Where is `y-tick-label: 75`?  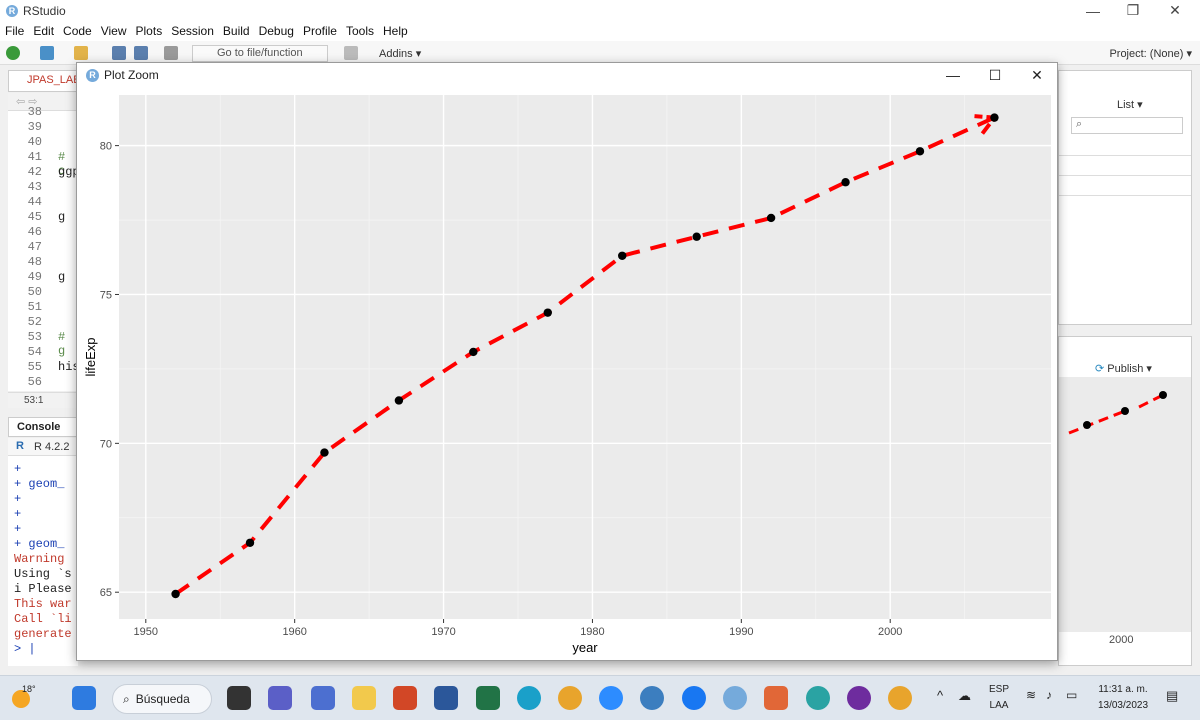 y-tick-label: 75 is located at coordinates (106, 295).